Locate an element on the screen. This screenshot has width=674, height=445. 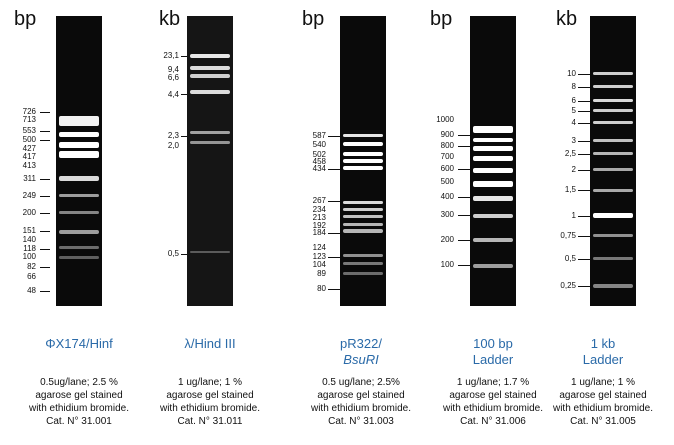
marker-label: 540 is located at coordinates (319, 144).